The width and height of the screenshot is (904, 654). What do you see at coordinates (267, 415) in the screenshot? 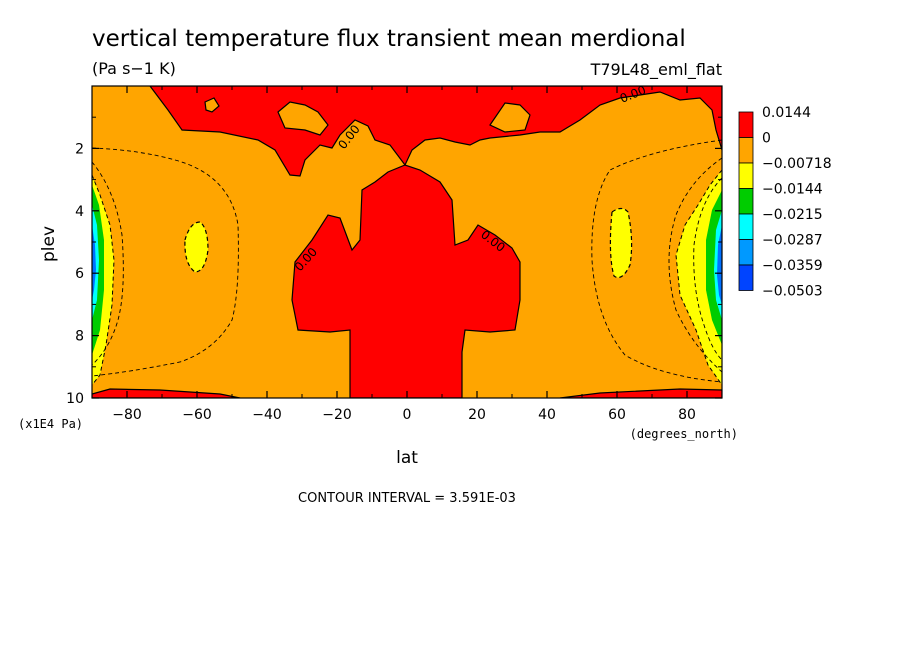
I see `x-tick-label: −40` at bounding box center [267, 415].